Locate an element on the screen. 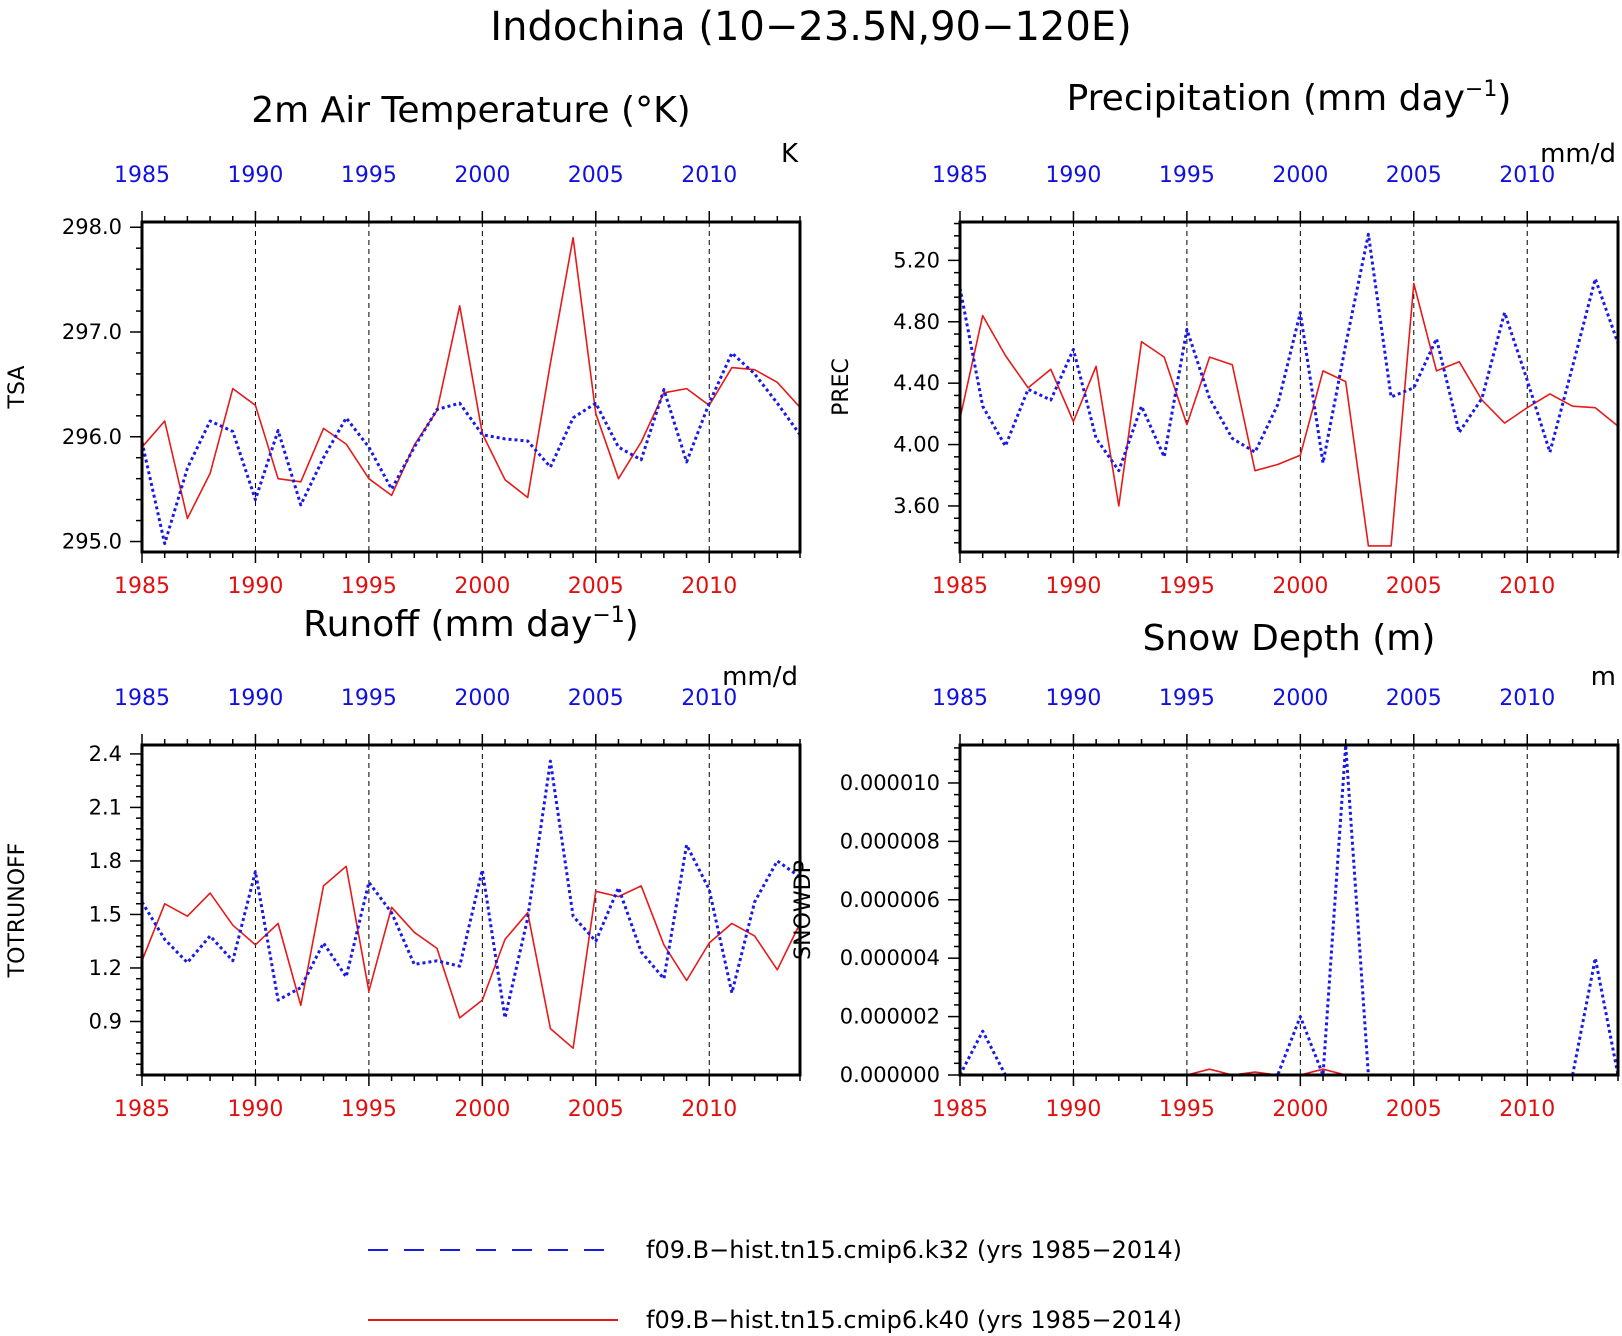 The height and width of the screenshot is (1336, 1622). y-tick-label: 4.80 is located at coordinates (916, 322).